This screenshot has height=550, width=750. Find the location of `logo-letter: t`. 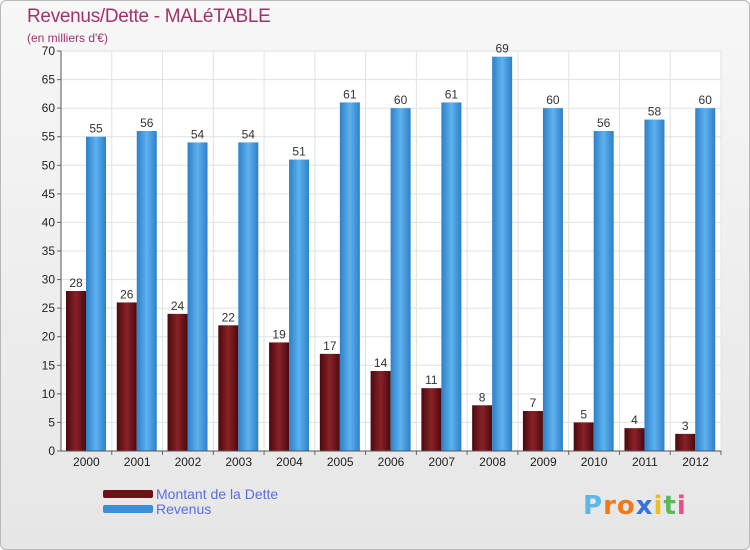

logo-letter: t is located at coordinates (670, 506).